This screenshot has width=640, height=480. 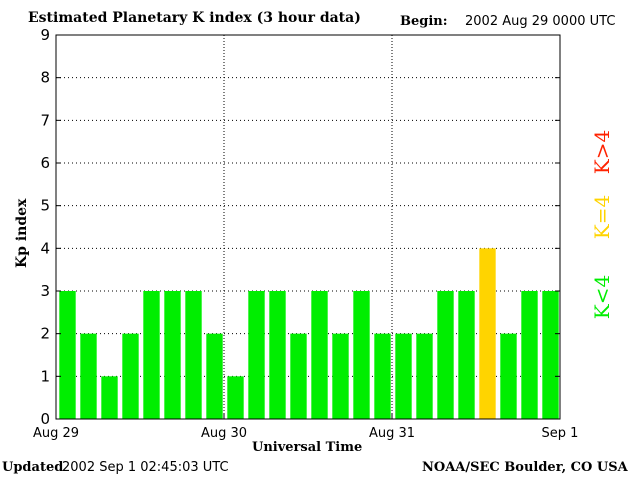 What do you see at coordinates (22, 233) in the screenshot?
I see `y-axis-label: Kp index` at bounding box center [22, 233].